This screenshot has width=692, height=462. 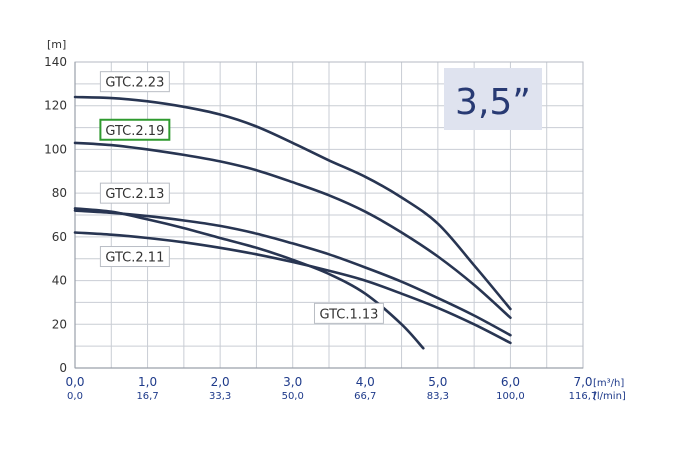 I want to click on x-tick-label-m3h: 4,0, so click(x=365, y=382).